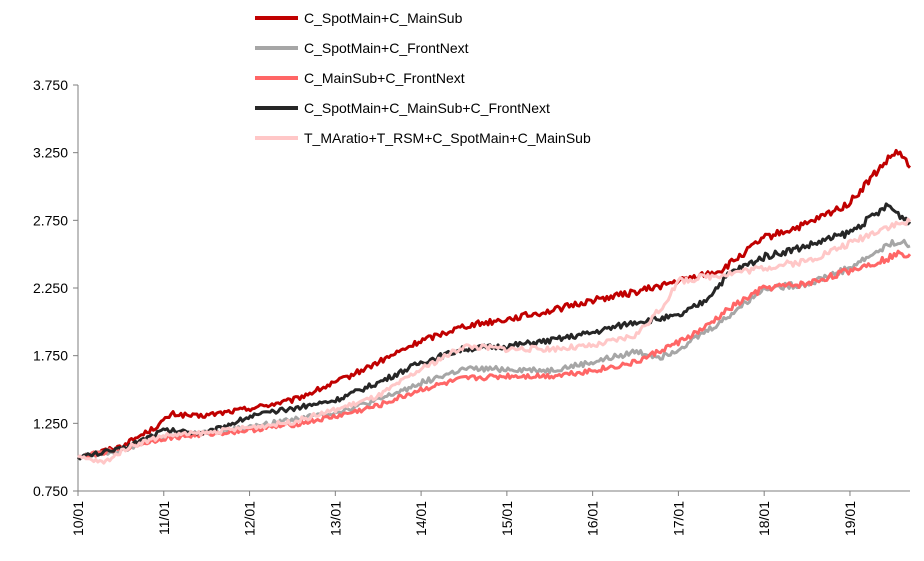 The image size is (924, 561). What do you see at coordinates (50, 491) in the screenshot?
I see `y-tick-label: 0.750` at bounding box center [50, 491].